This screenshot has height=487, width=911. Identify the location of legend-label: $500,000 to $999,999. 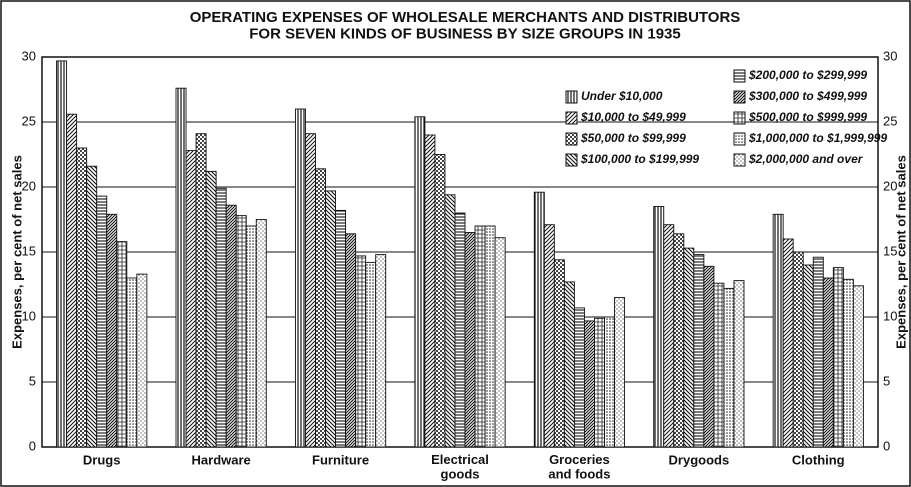
(807, 117).